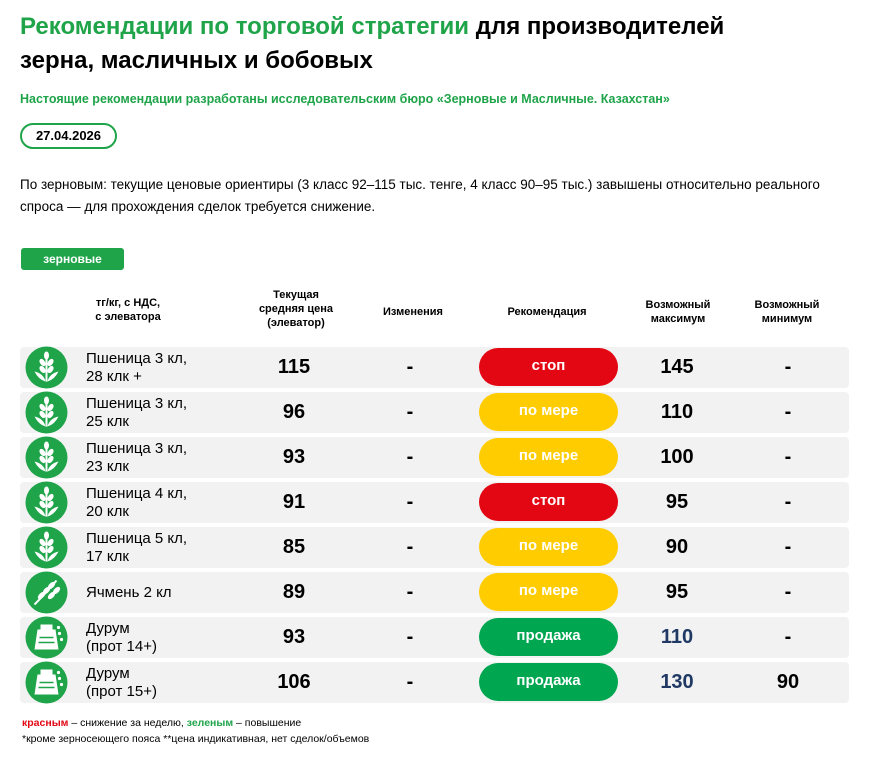 Image resolution: width=871 pixels, height=764 pixels. What do you see at coordinates (413, 312) in the screenshot?
I see `column-header-line: Изменения` at bounding box center [413, 312].